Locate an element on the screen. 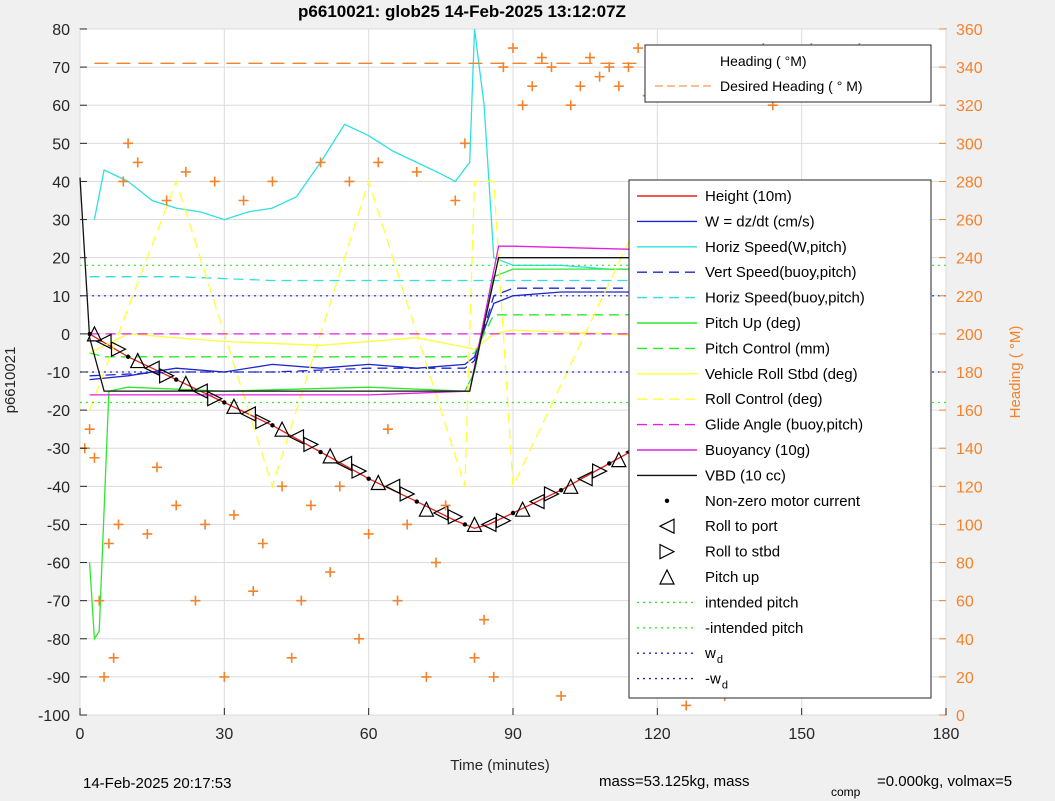 This screenshot has width=1055, height=801. y2-tick-label: 100 is located at coordinates (969, 525).